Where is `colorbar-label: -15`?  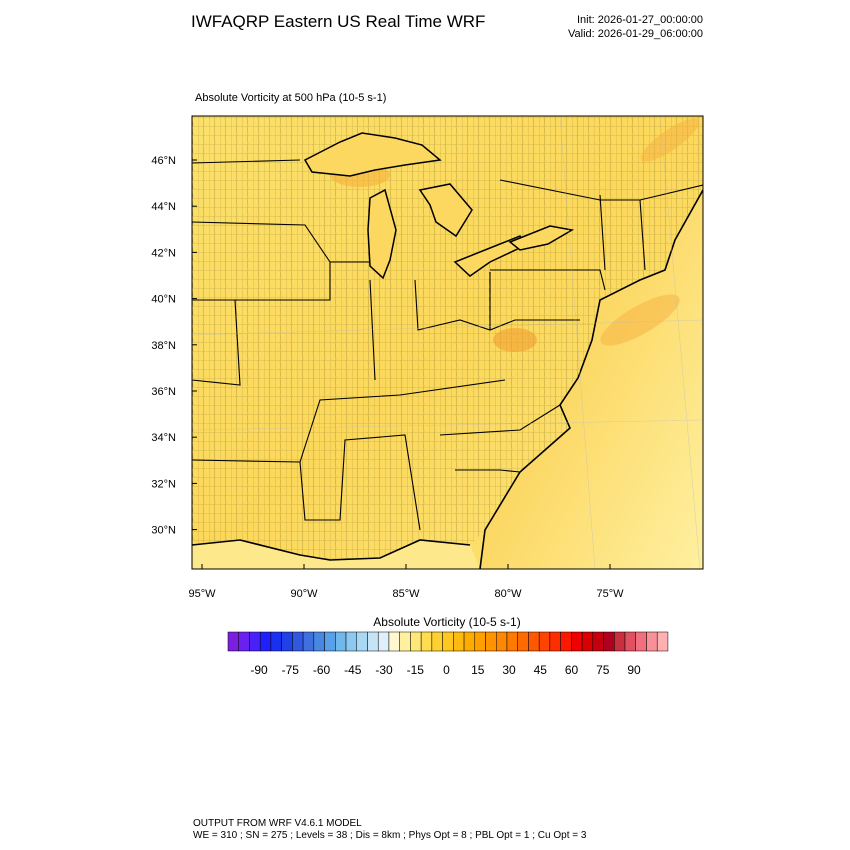
colorbar-label: -15 is located at coordinates (416, 670).